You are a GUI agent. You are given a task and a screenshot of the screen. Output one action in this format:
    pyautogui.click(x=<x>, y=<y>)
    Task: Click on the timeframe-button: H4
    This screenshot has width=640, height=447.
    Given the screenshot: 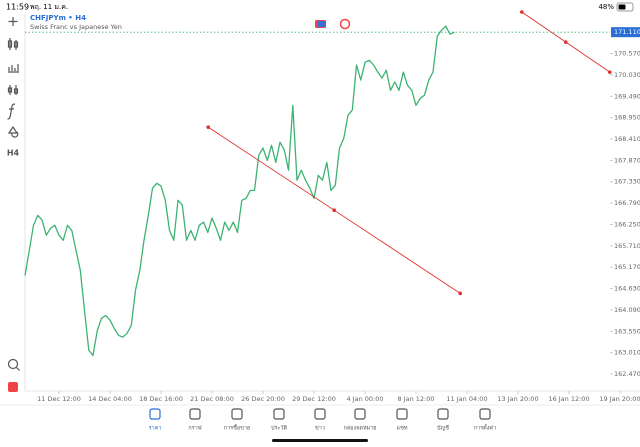 What is the action you would take?
    pyautogui.click(x=13, y=153)
    